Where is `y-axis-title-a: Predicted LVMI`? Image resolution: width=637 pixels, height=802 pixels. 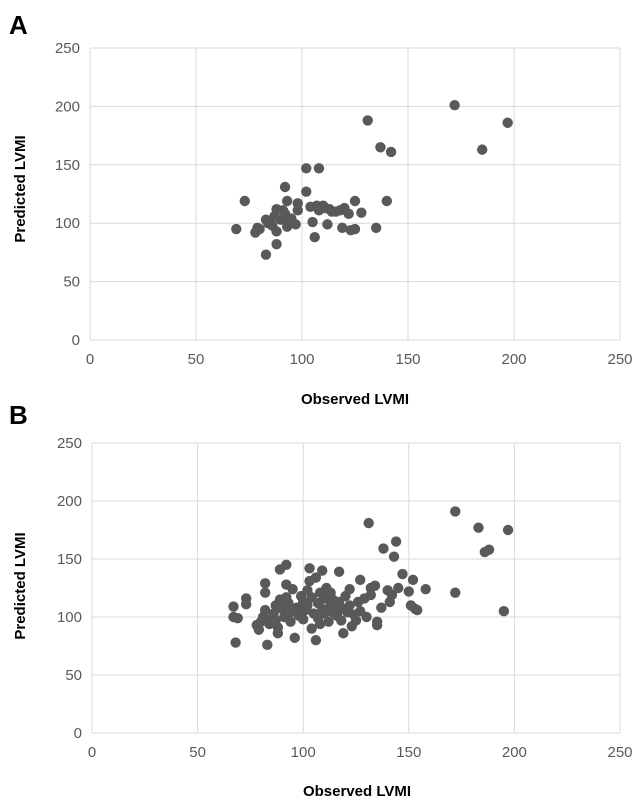
y-axis-title-a: Predicted LVMI is located at coordinates (20, 188).